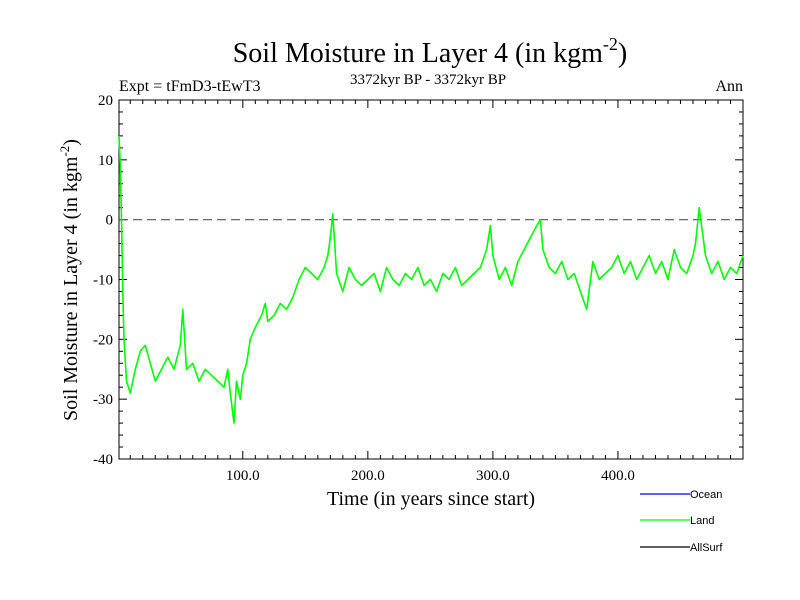  What do you see at coordinates (729, 86) in the screenshot?
I see `season-label: Ann` at bounding box center [729, 86].